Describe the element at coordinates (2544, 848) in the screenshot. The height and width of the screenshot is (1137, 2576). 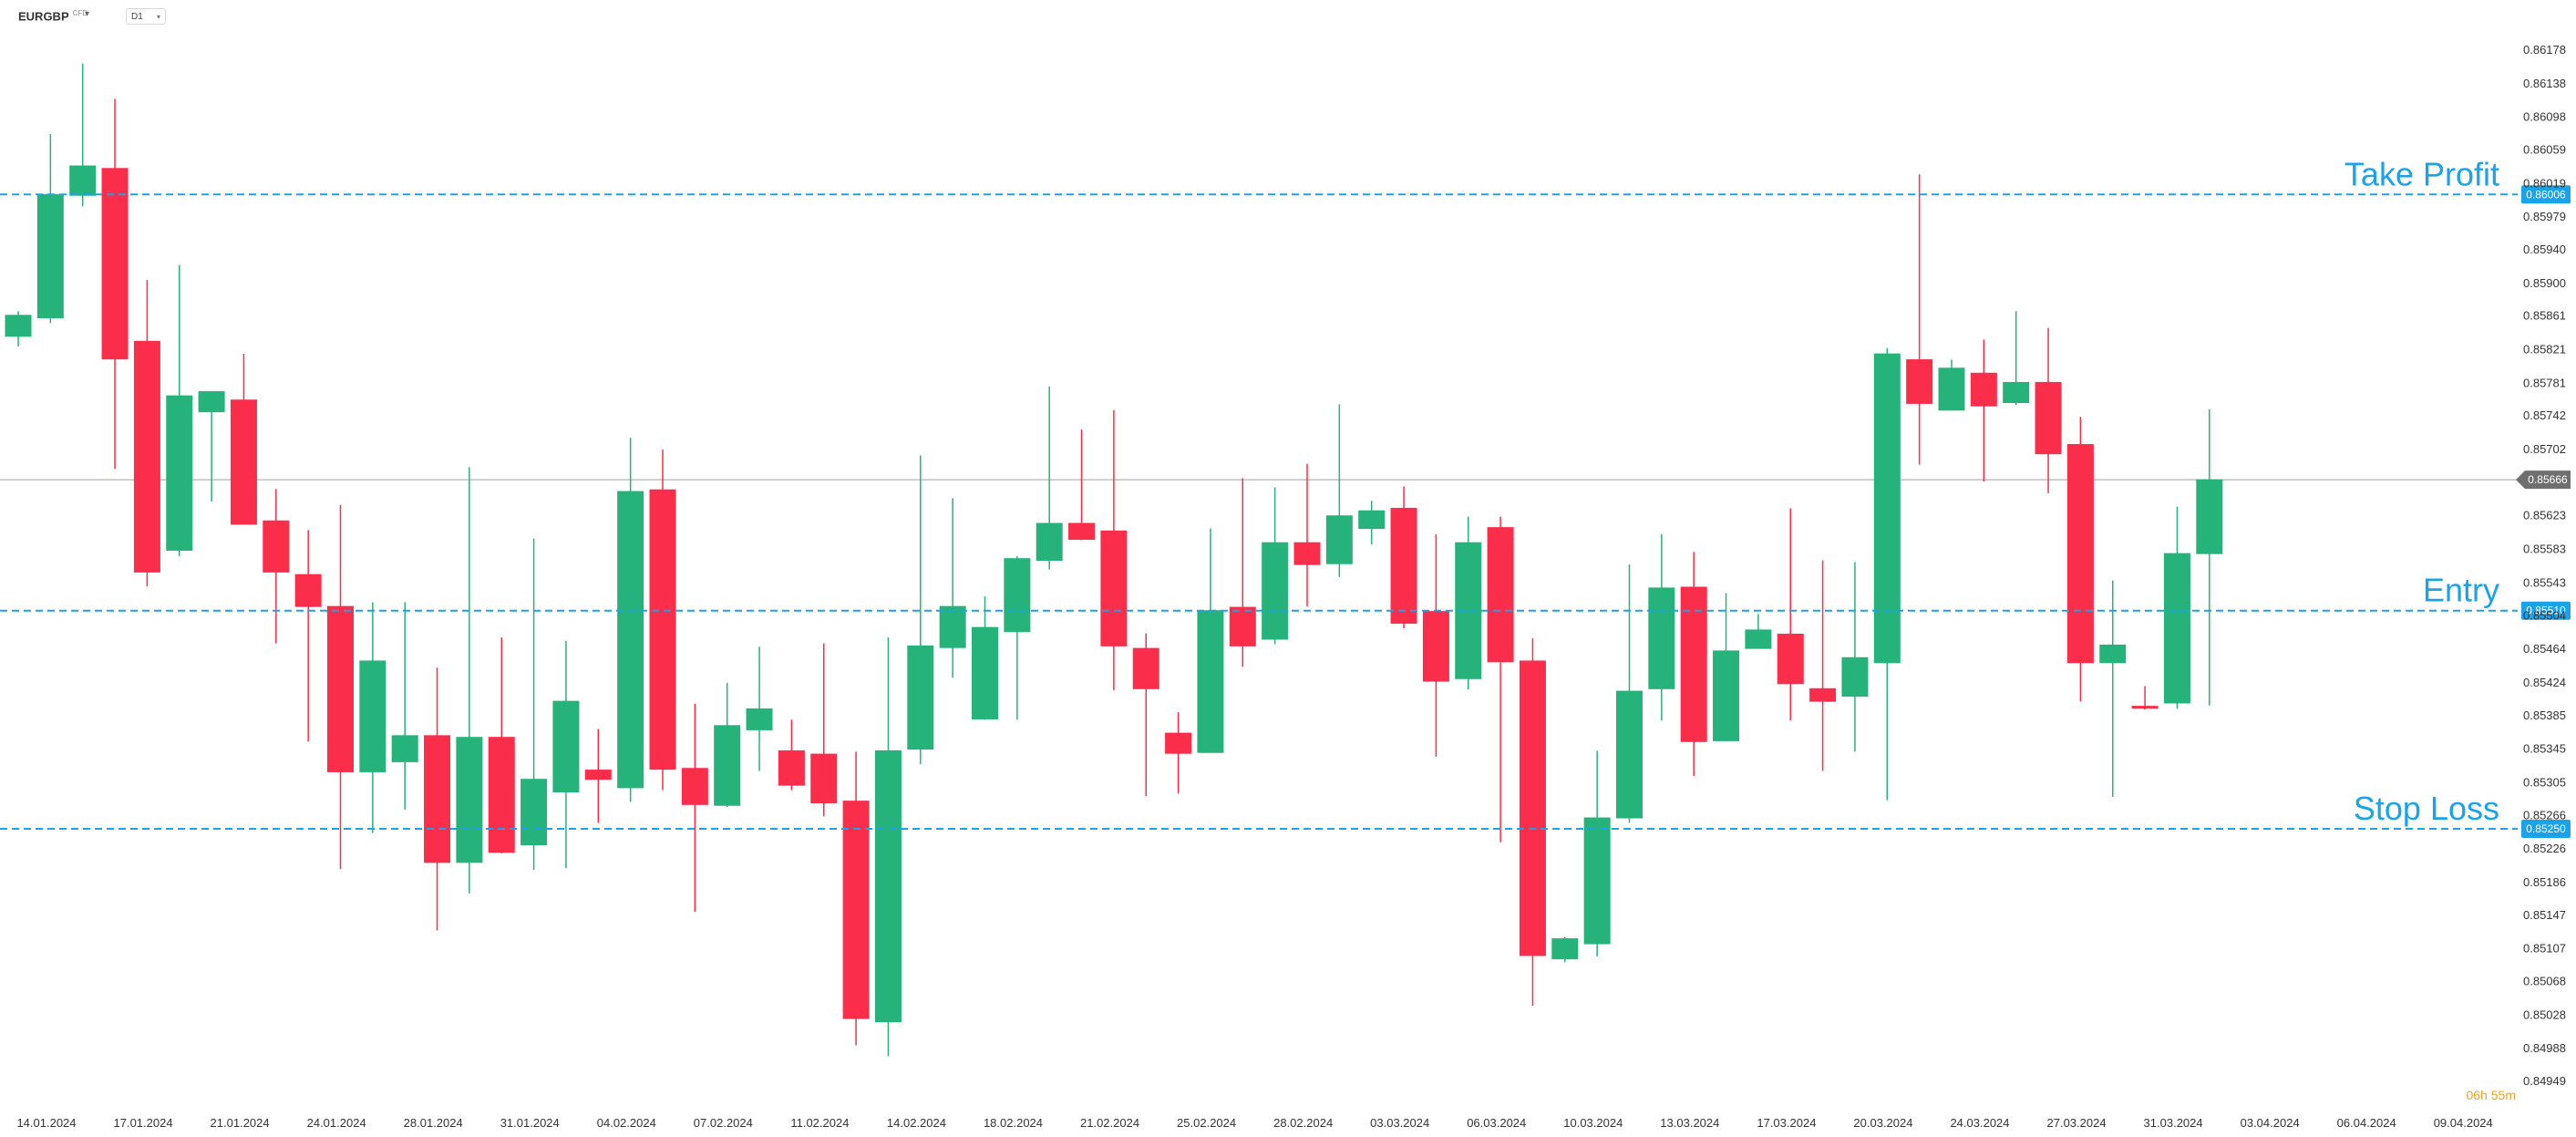
I see `y-tick-label: 0.85226` at that location.